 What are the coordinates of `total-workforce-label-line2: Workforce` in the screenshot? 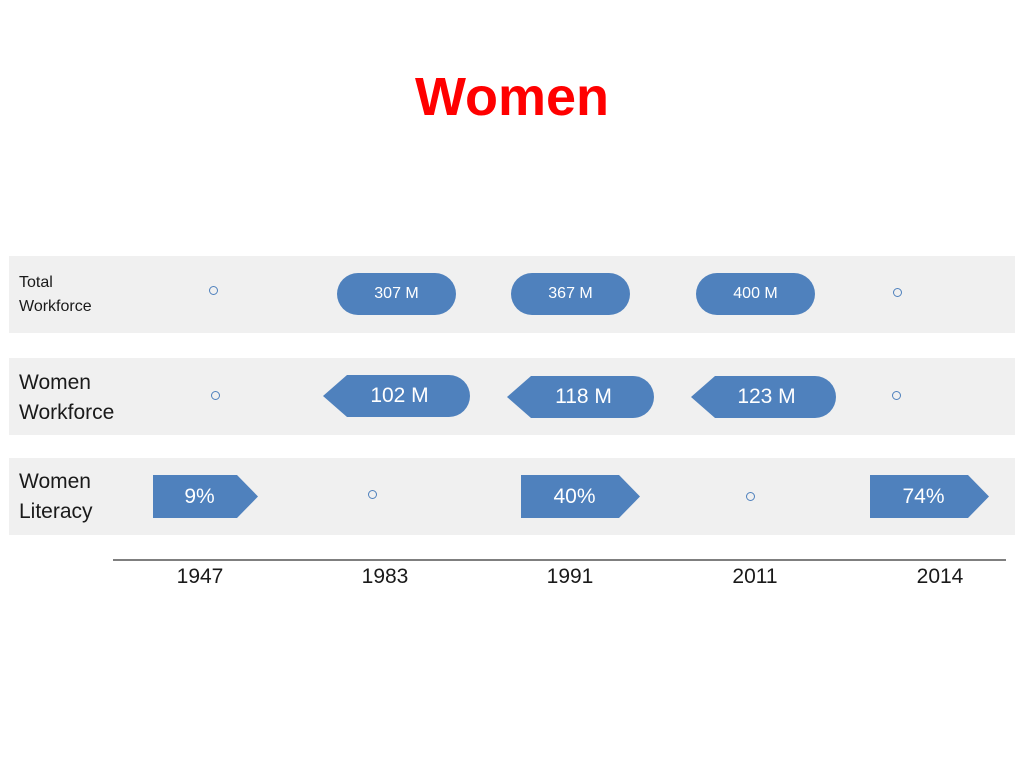 It's located at (55, 306).